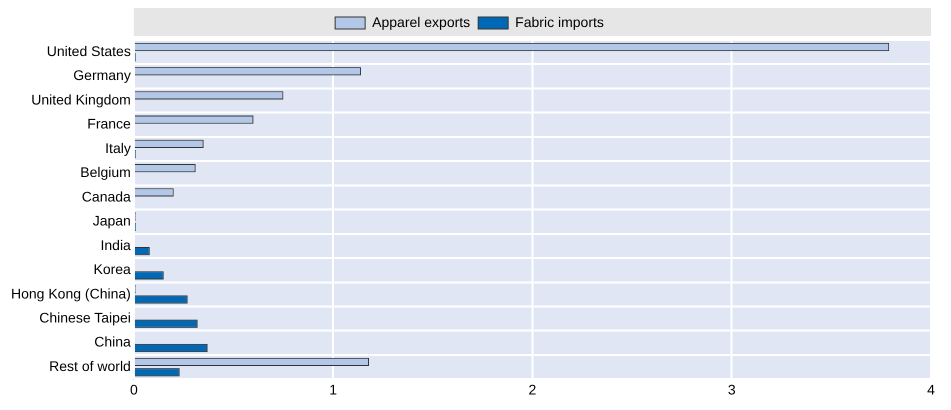 This screenshot has height=410, width=951. I want to click on legend-label: Fabric imports, so click(559, 22).